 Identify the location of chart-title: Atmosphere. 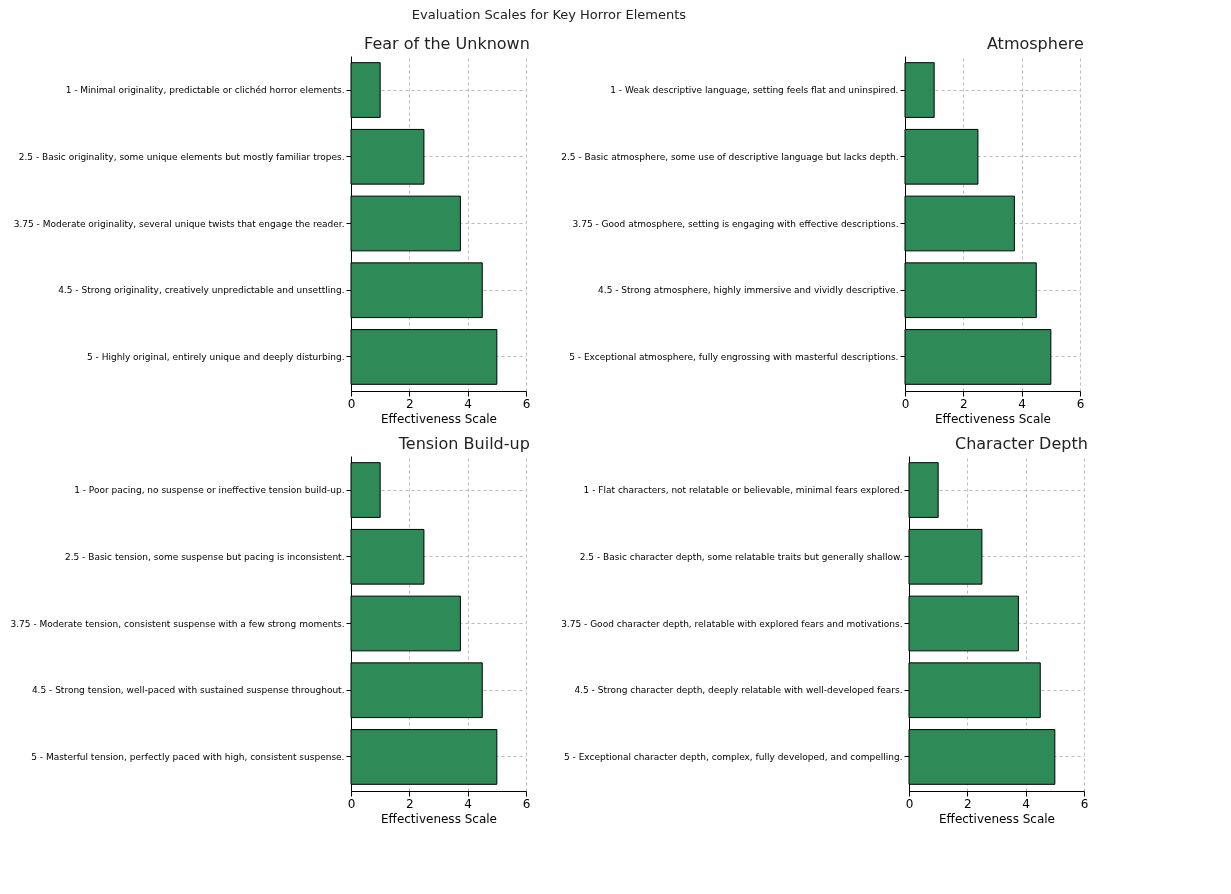
(1035, 43).